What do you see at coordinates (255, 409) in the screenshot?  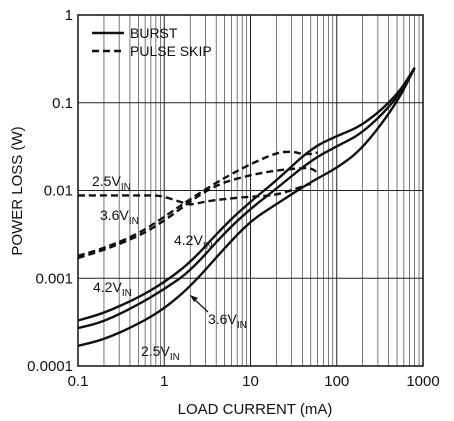 I see `x-axis-title: LOAD CURRENT (mA)` at bounding box center [255, 409].